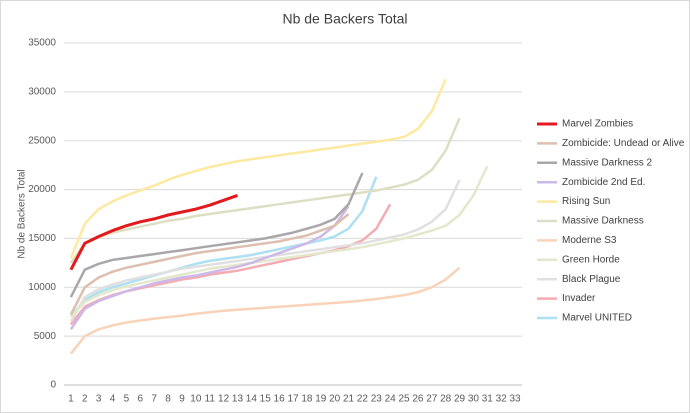 The image size is (690, 413). I want to click on x-tick-label: 14, so click(252, 399).